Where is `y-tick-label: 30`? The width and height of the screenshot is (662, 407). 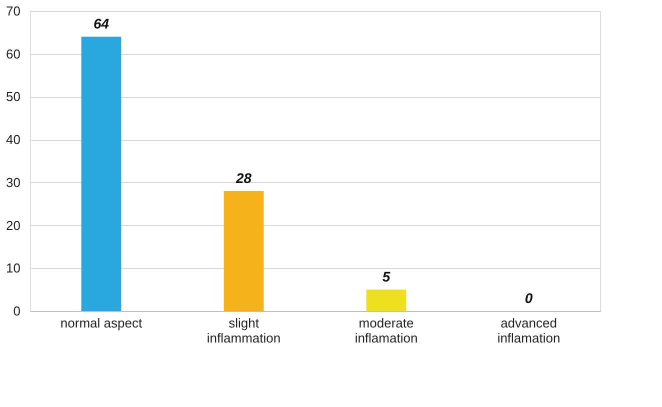
y-tick-label: 30 is located at coordinates (13, 182).